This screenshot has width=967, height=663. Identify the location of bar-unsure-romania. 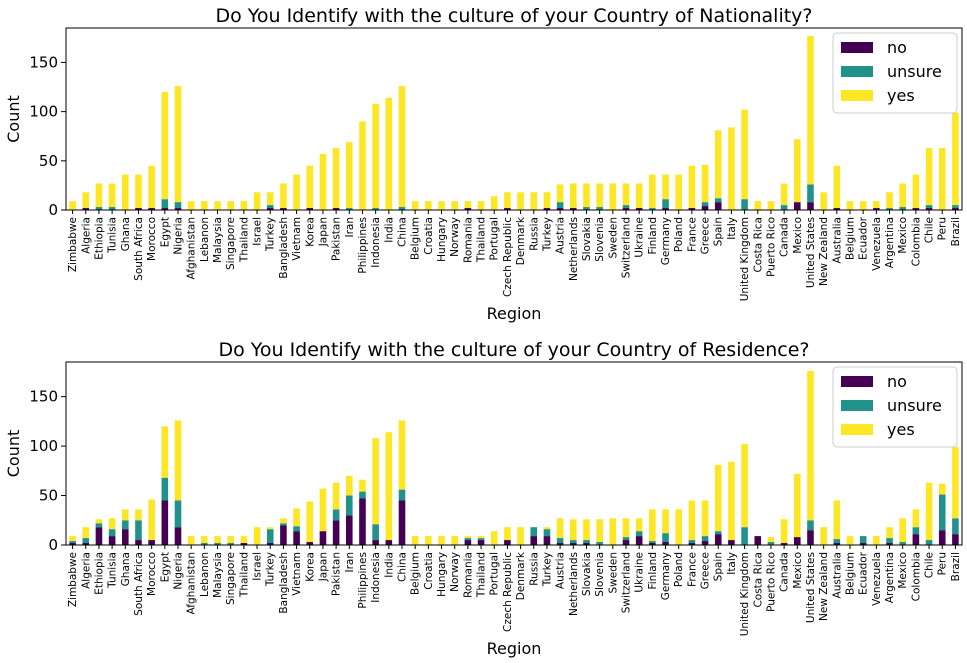
(468, 539).